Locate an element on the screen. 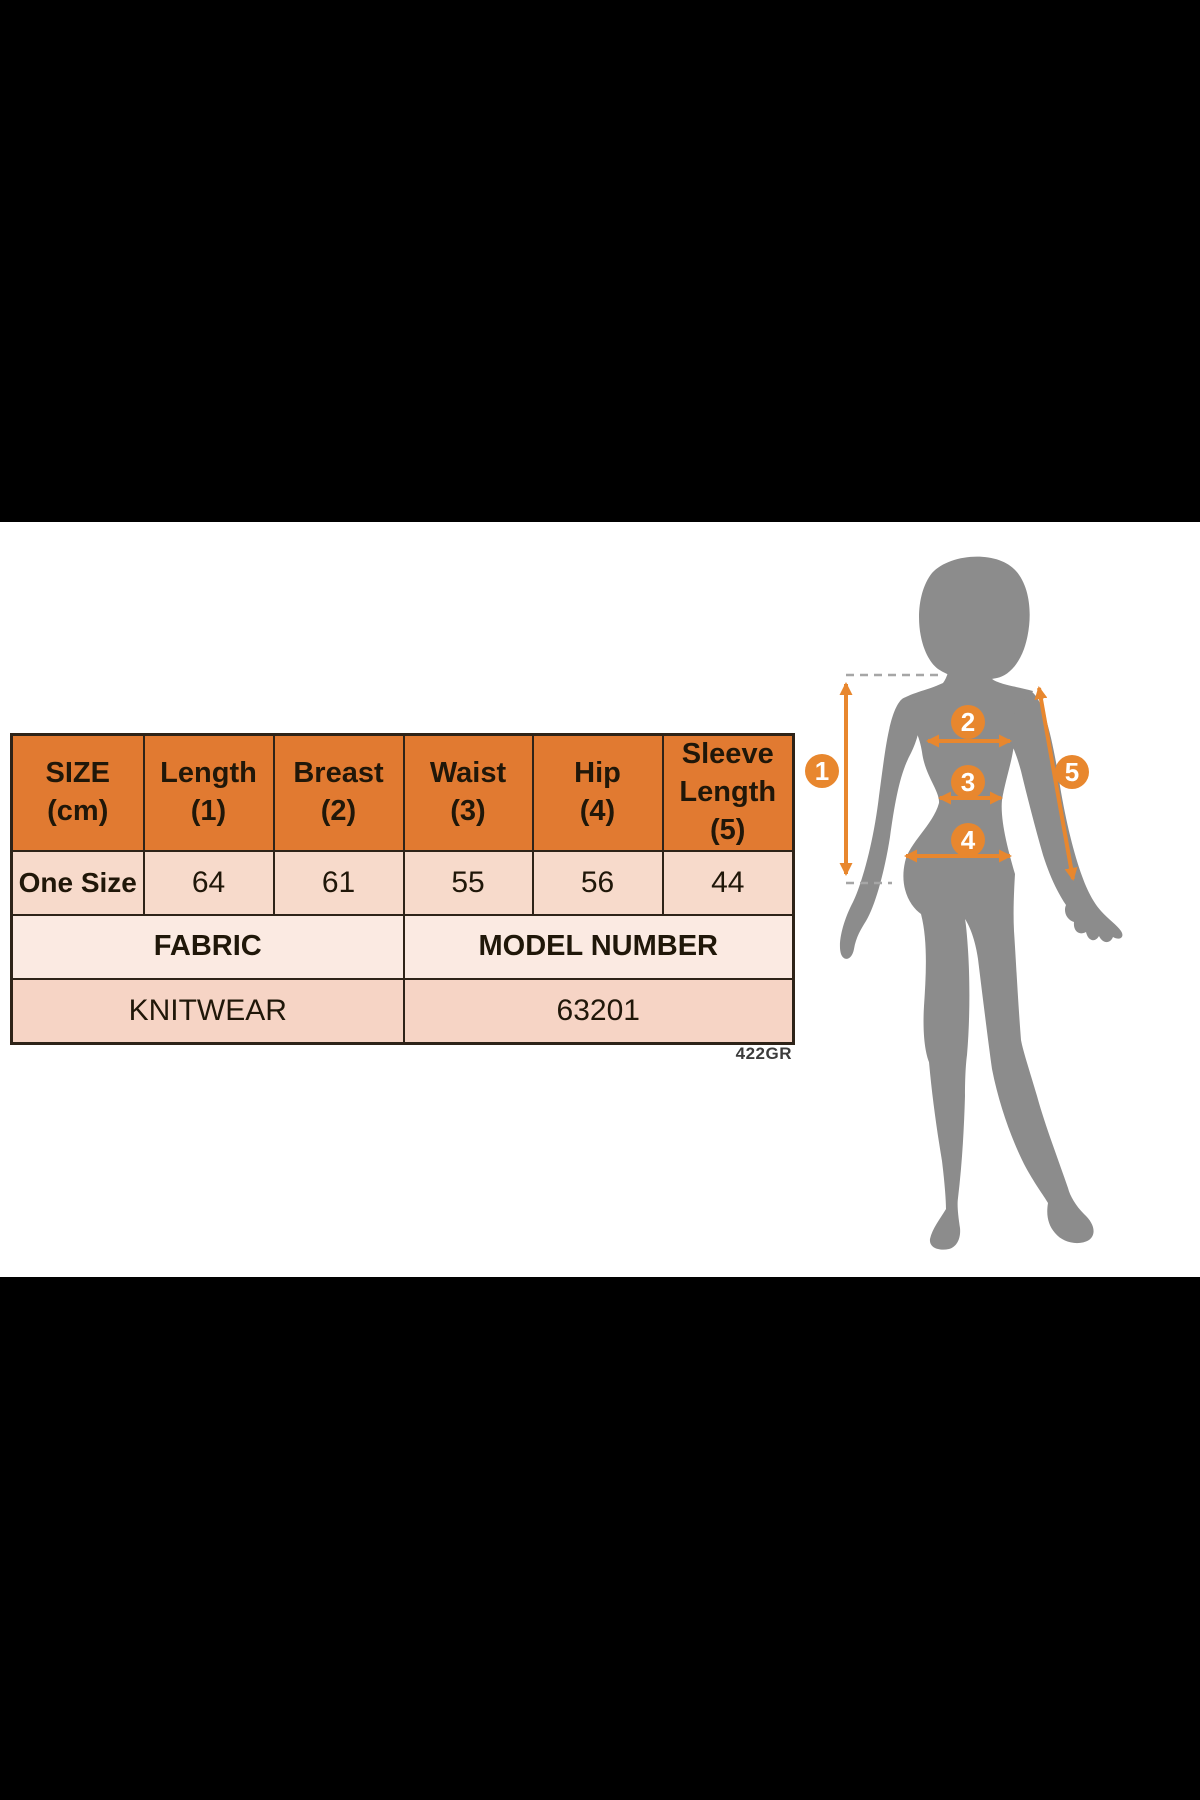 The width and height of the screenshot is (1200, 1800). table-row: One Size 64 61 55 56 44 is located at coordinates (402, 882).